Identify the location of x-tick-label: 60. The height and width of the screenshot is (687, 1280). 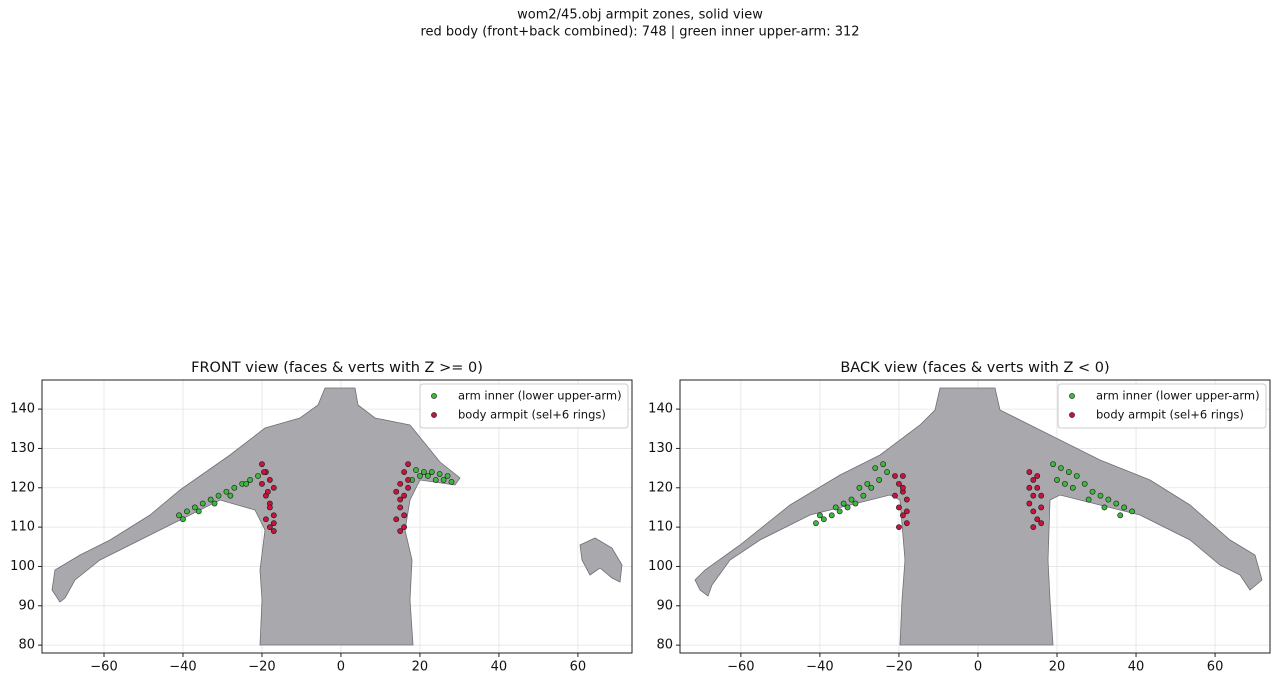
(1215, 667).